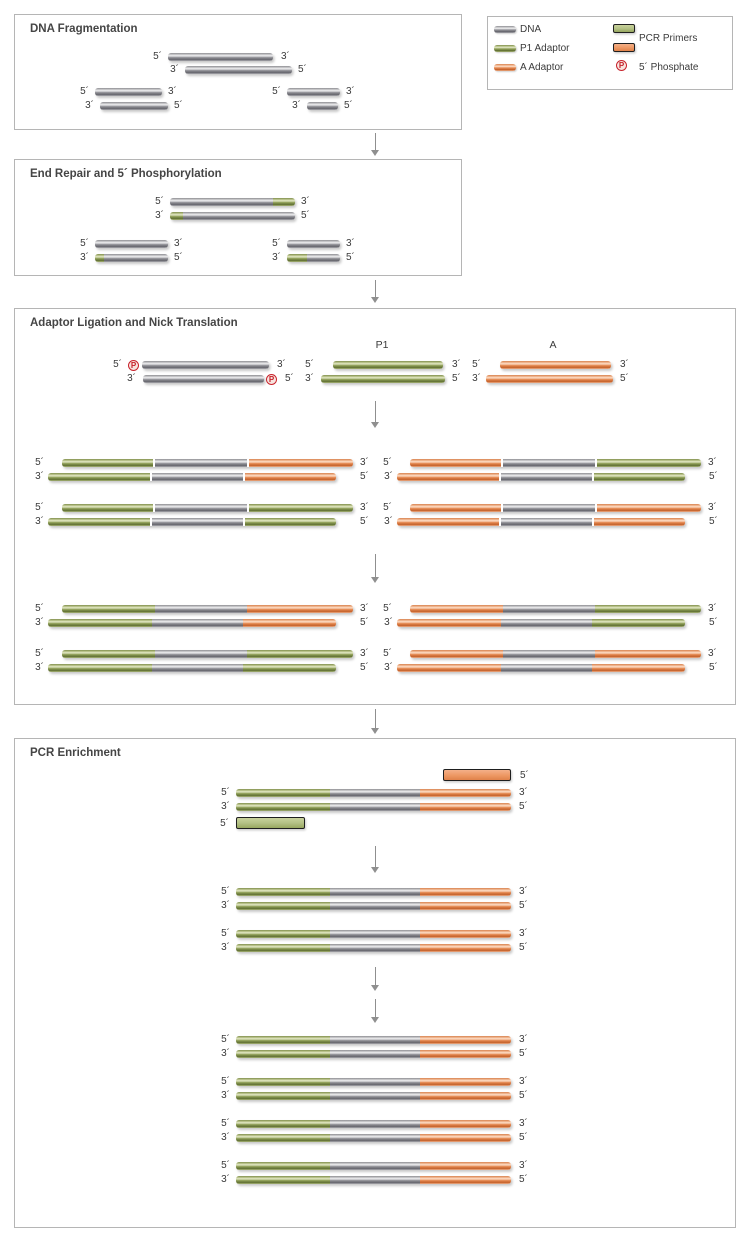 The height and width of the screenshot is (1240, 750). What do you see at coordinates (126, 174) in the screenshot?
I see `panel-title-end-repair: End Repair and 5´ Phosphorylation` at bounding box center [126, 174].